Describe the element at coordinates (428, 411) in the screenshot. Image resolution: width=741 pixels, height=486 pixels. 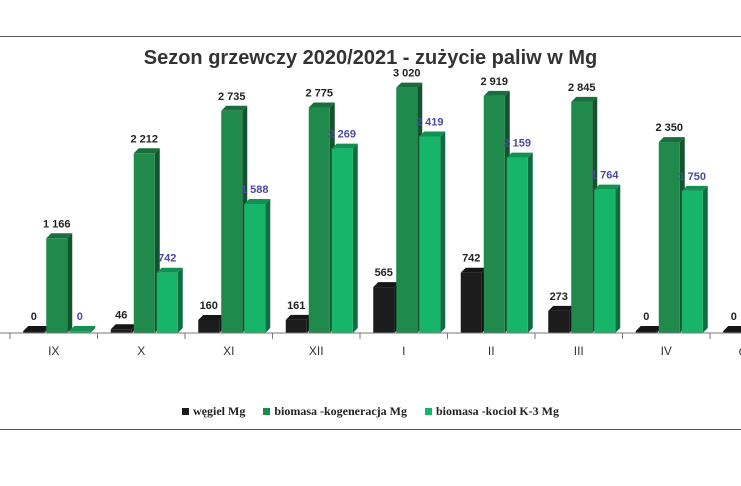
I see `legend-swatch-boiler` at that location.